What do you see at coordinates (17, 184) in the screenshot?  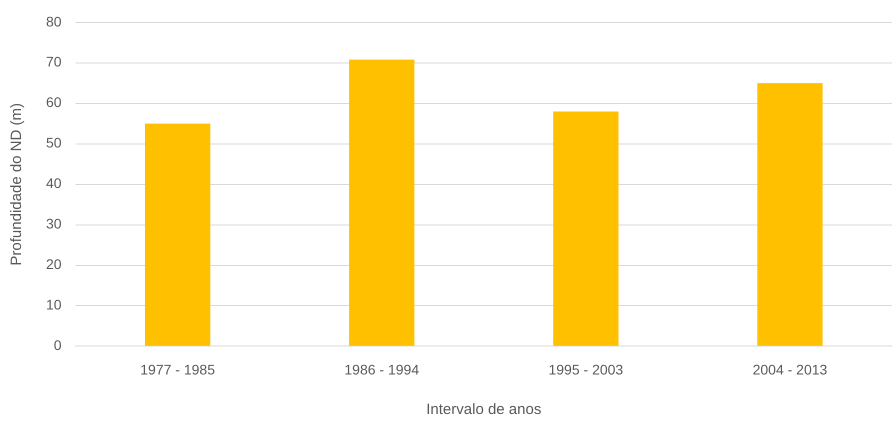 I see `y-axis-title: Profundidade do ND (m)` at bounding box center [17, 184].